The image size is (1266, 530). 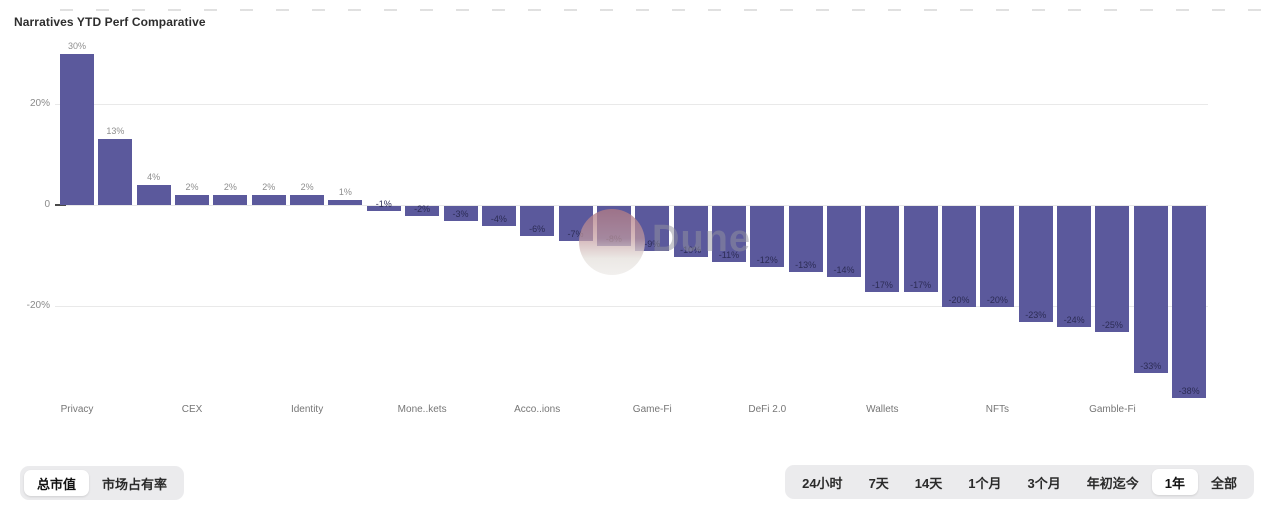 What do you see at coordinates (1074, 320) in the screenshot?
I see `bar-value-label: -24%` at bounding box center [1074, 320].